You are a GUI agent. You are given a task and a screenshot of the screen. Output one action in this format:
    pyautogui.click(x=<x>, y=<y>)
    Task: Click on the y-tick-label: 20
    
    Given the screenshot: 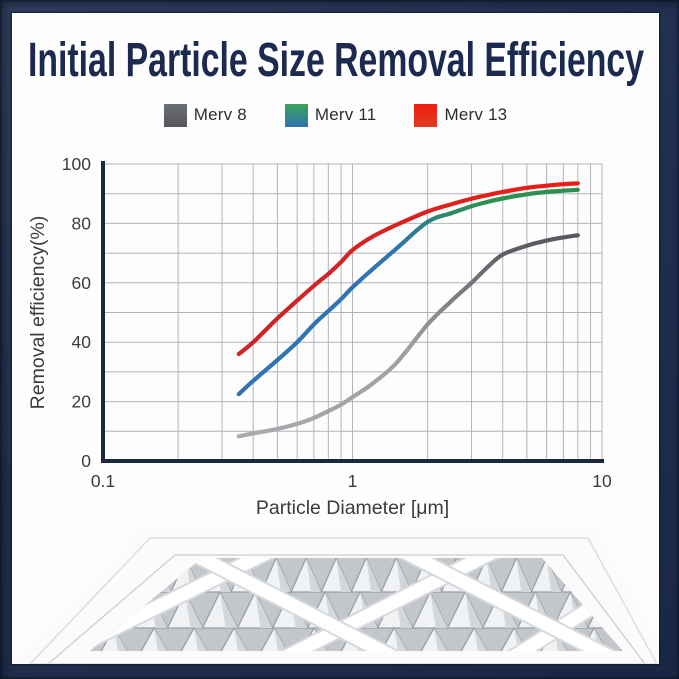 What is the action you would take?
    pyautogui.click(x=82, y=402)
    